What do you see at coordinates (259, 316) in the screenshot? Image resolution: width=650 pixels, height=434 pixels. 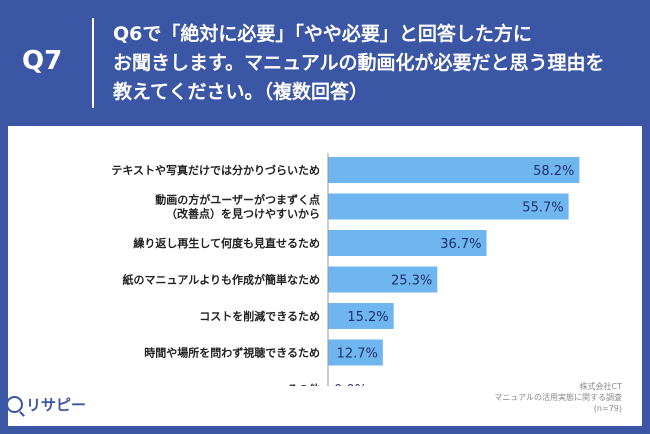 I see `category-label-4: コストを削減できるため` at bounding box center [259, 316].